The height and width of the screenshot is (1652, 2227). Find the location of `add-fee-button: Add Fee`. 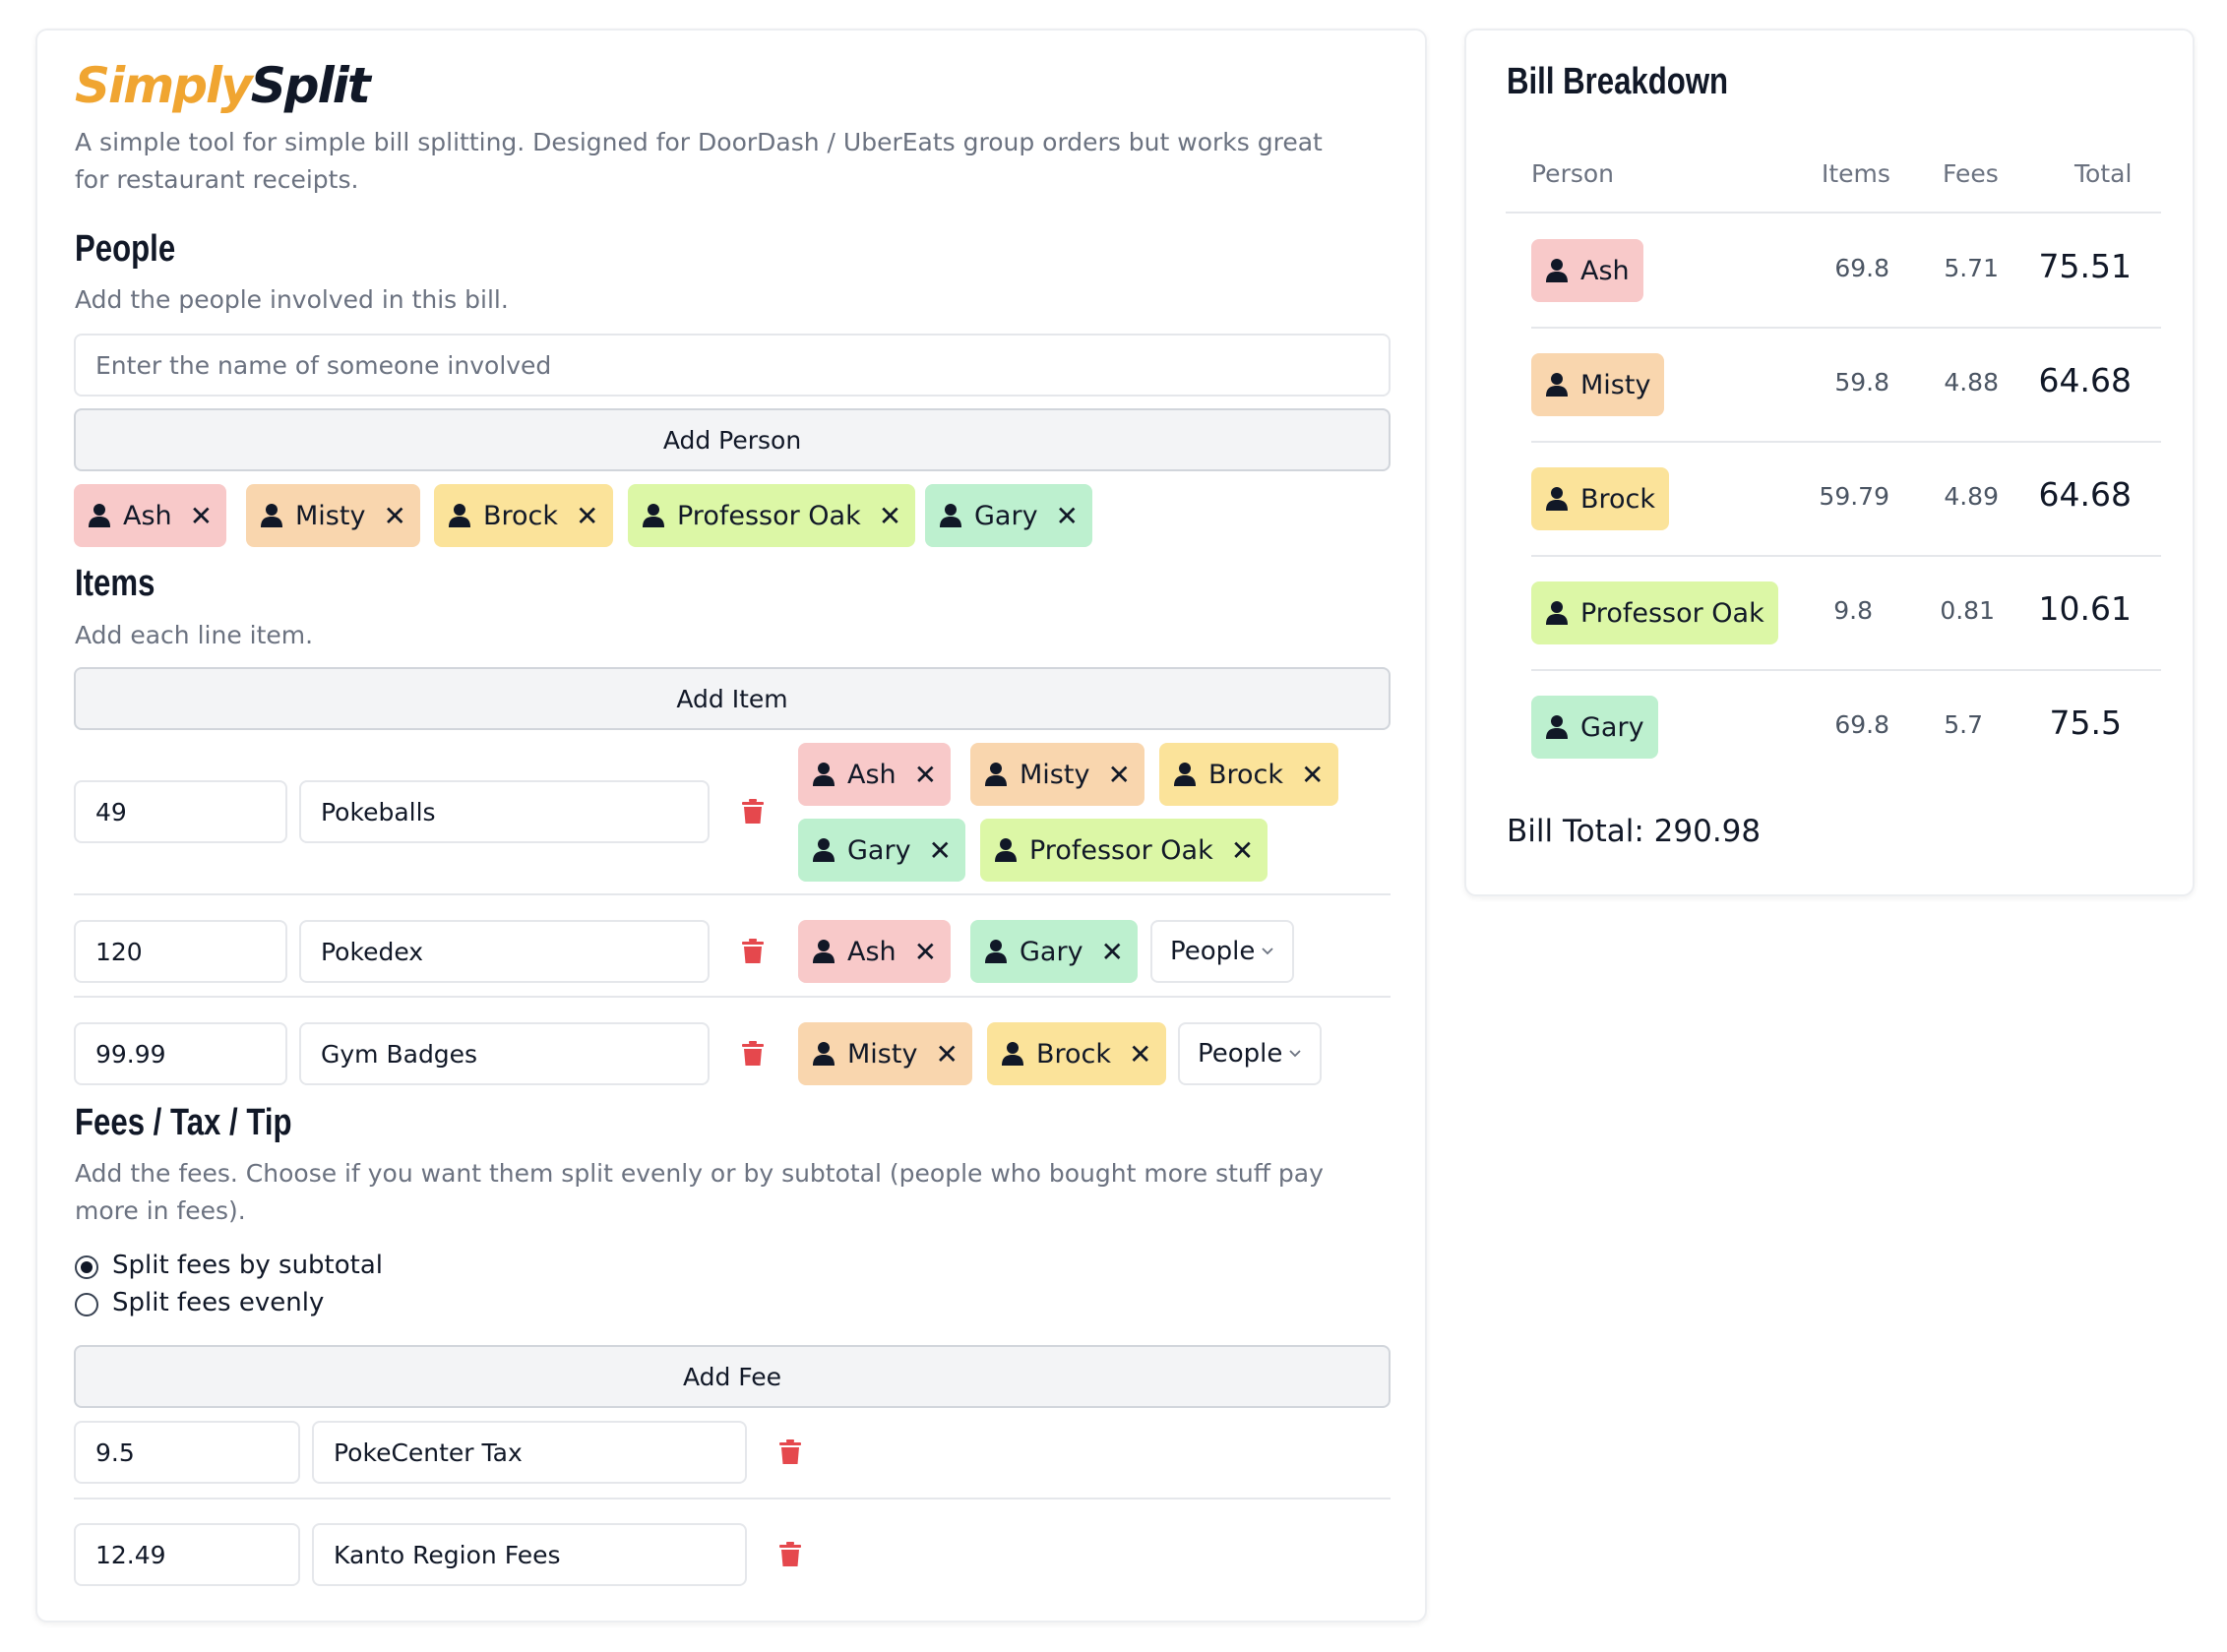

add-fee-button: Add Fee is located at coordinates (733, 1376).